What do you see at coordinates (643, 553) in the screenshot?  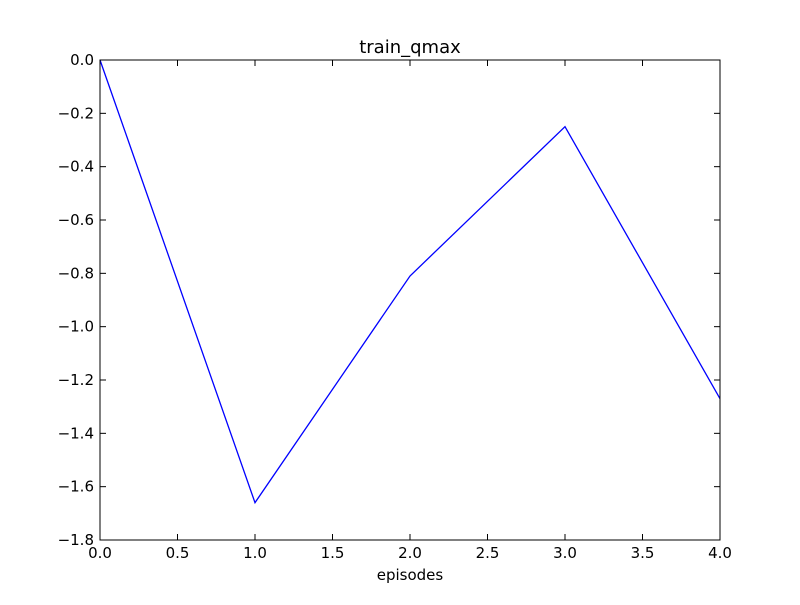 I see `x-tick-label: 3.5` at bounding box center [643, 553].